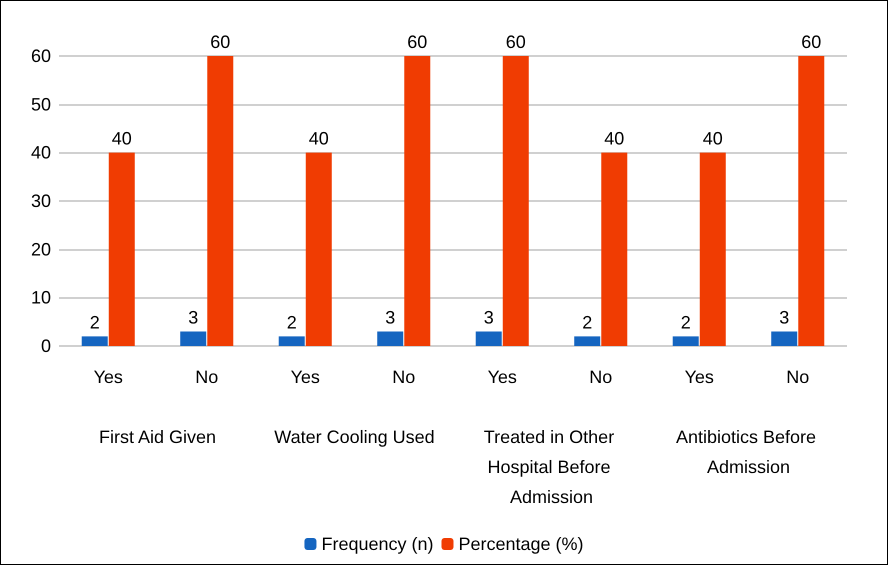 The width and height of the screenshot is (890, 567). I want to click on text: Treated in Other Hospital Before Admission, so click(552, 467).